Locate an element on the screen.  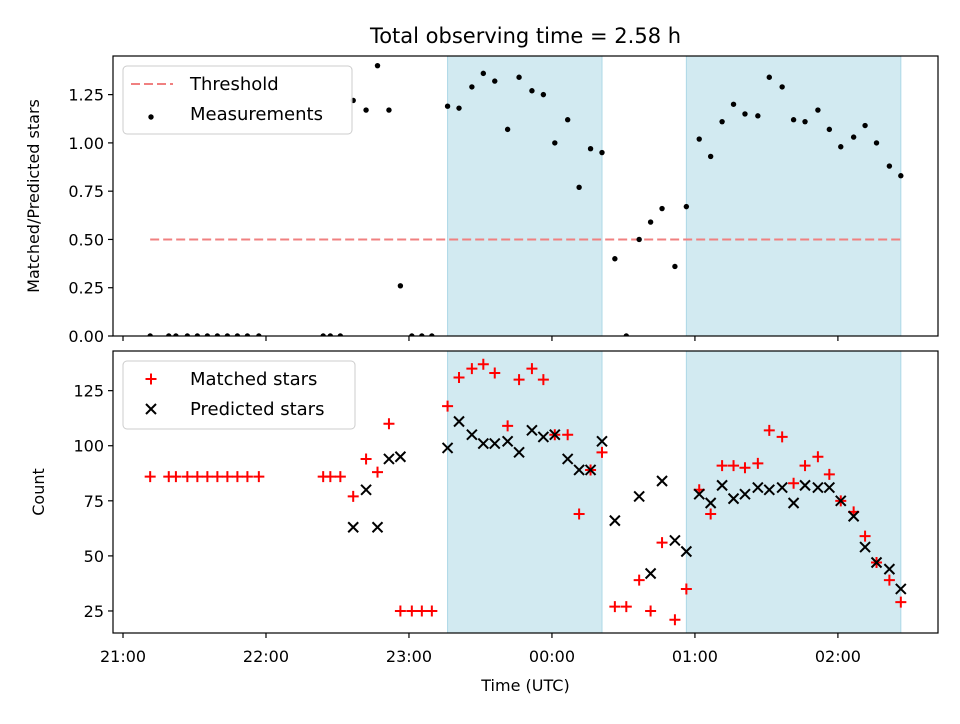
y-axis-label: Matched/Predicted stars is located at coordinates (33, 196).